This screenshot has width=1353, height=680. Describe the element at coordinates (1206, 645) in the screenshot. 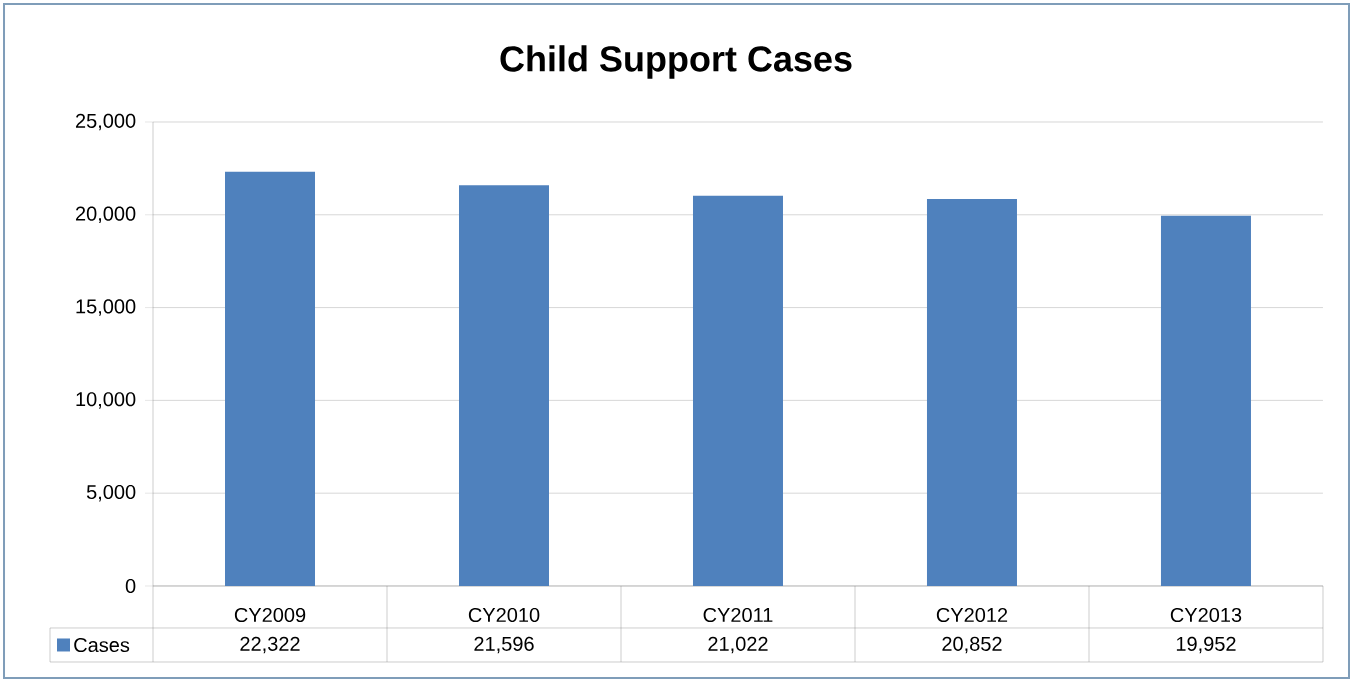

I see `data-label: 19,952` at that location.